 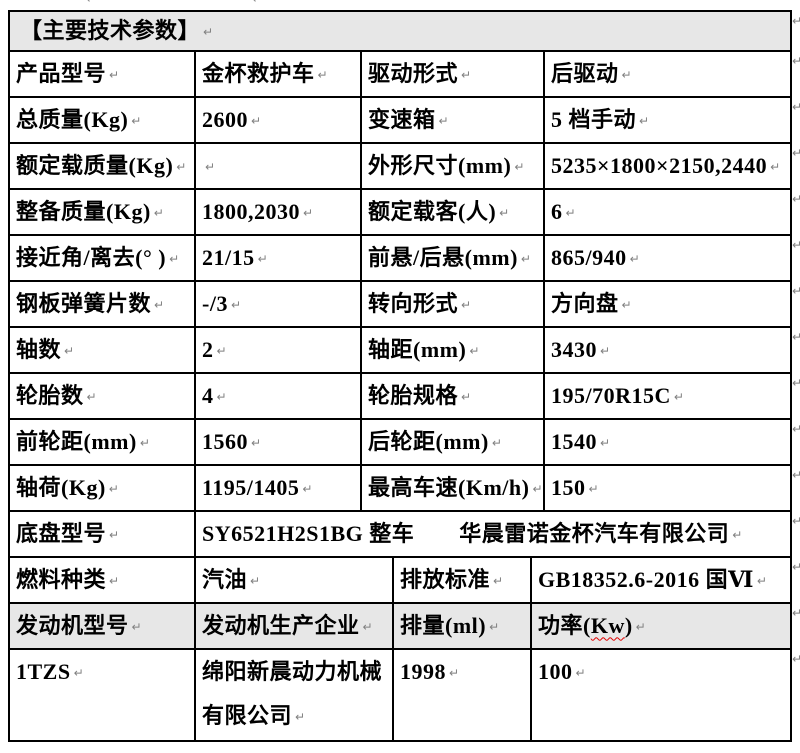 What do you see at coordinates (251, 488) in the screenshot?
I see `param-value-text: 1195/1405` at bounding box center [251, 488].